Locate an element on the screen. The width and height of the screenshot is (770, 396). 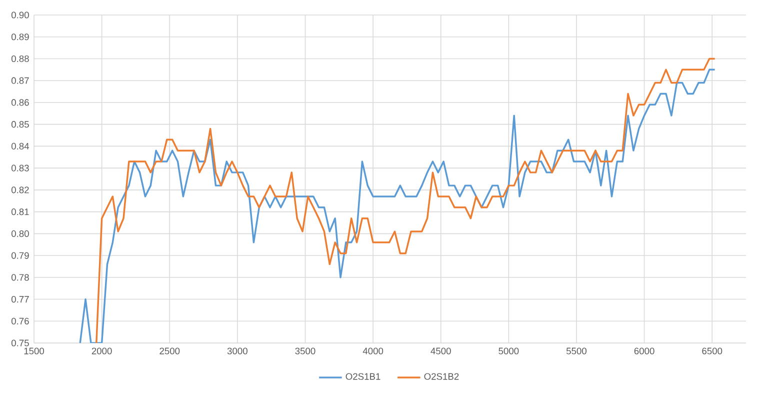
y-tick-label: 0.83 is located at coordinates (20, 168).